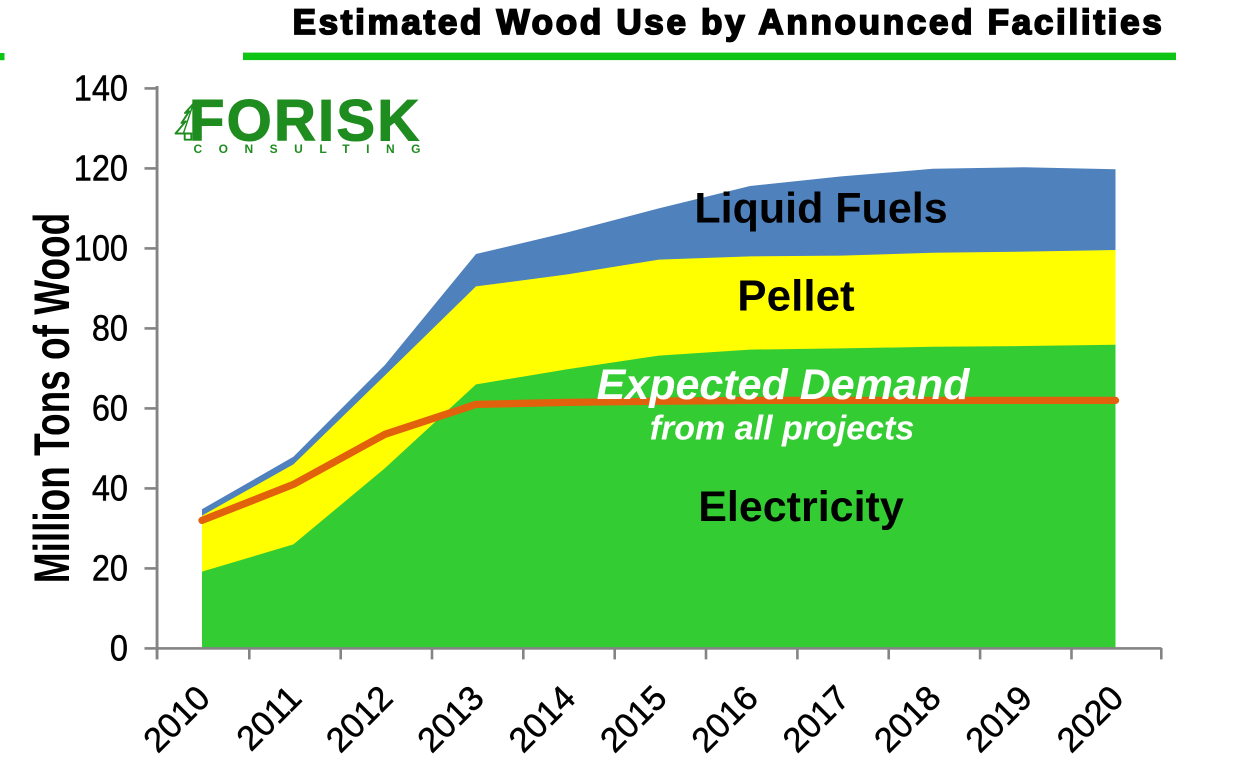 The image size is (1240, 783). What do you see at coordinates (110, 569) in the screenshot?
I see `svg-text: 20` at bounding box center [110, 569].